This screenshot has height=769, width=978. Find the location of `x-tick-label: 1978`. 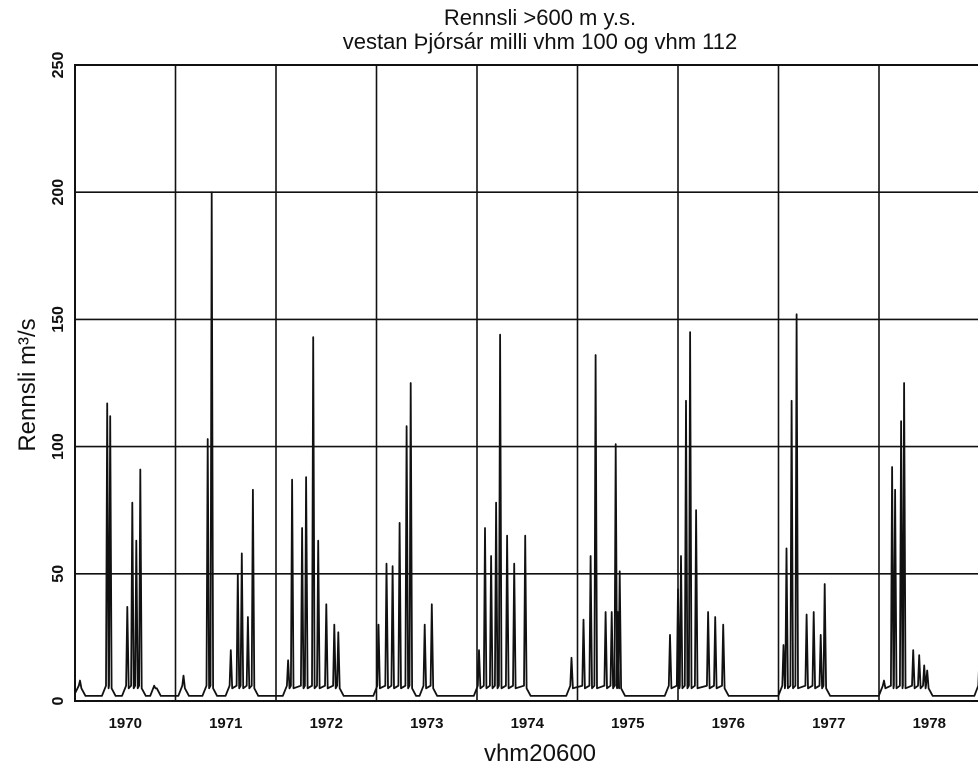

x-tick-label: 1978 is located at coordinates (929, 723).